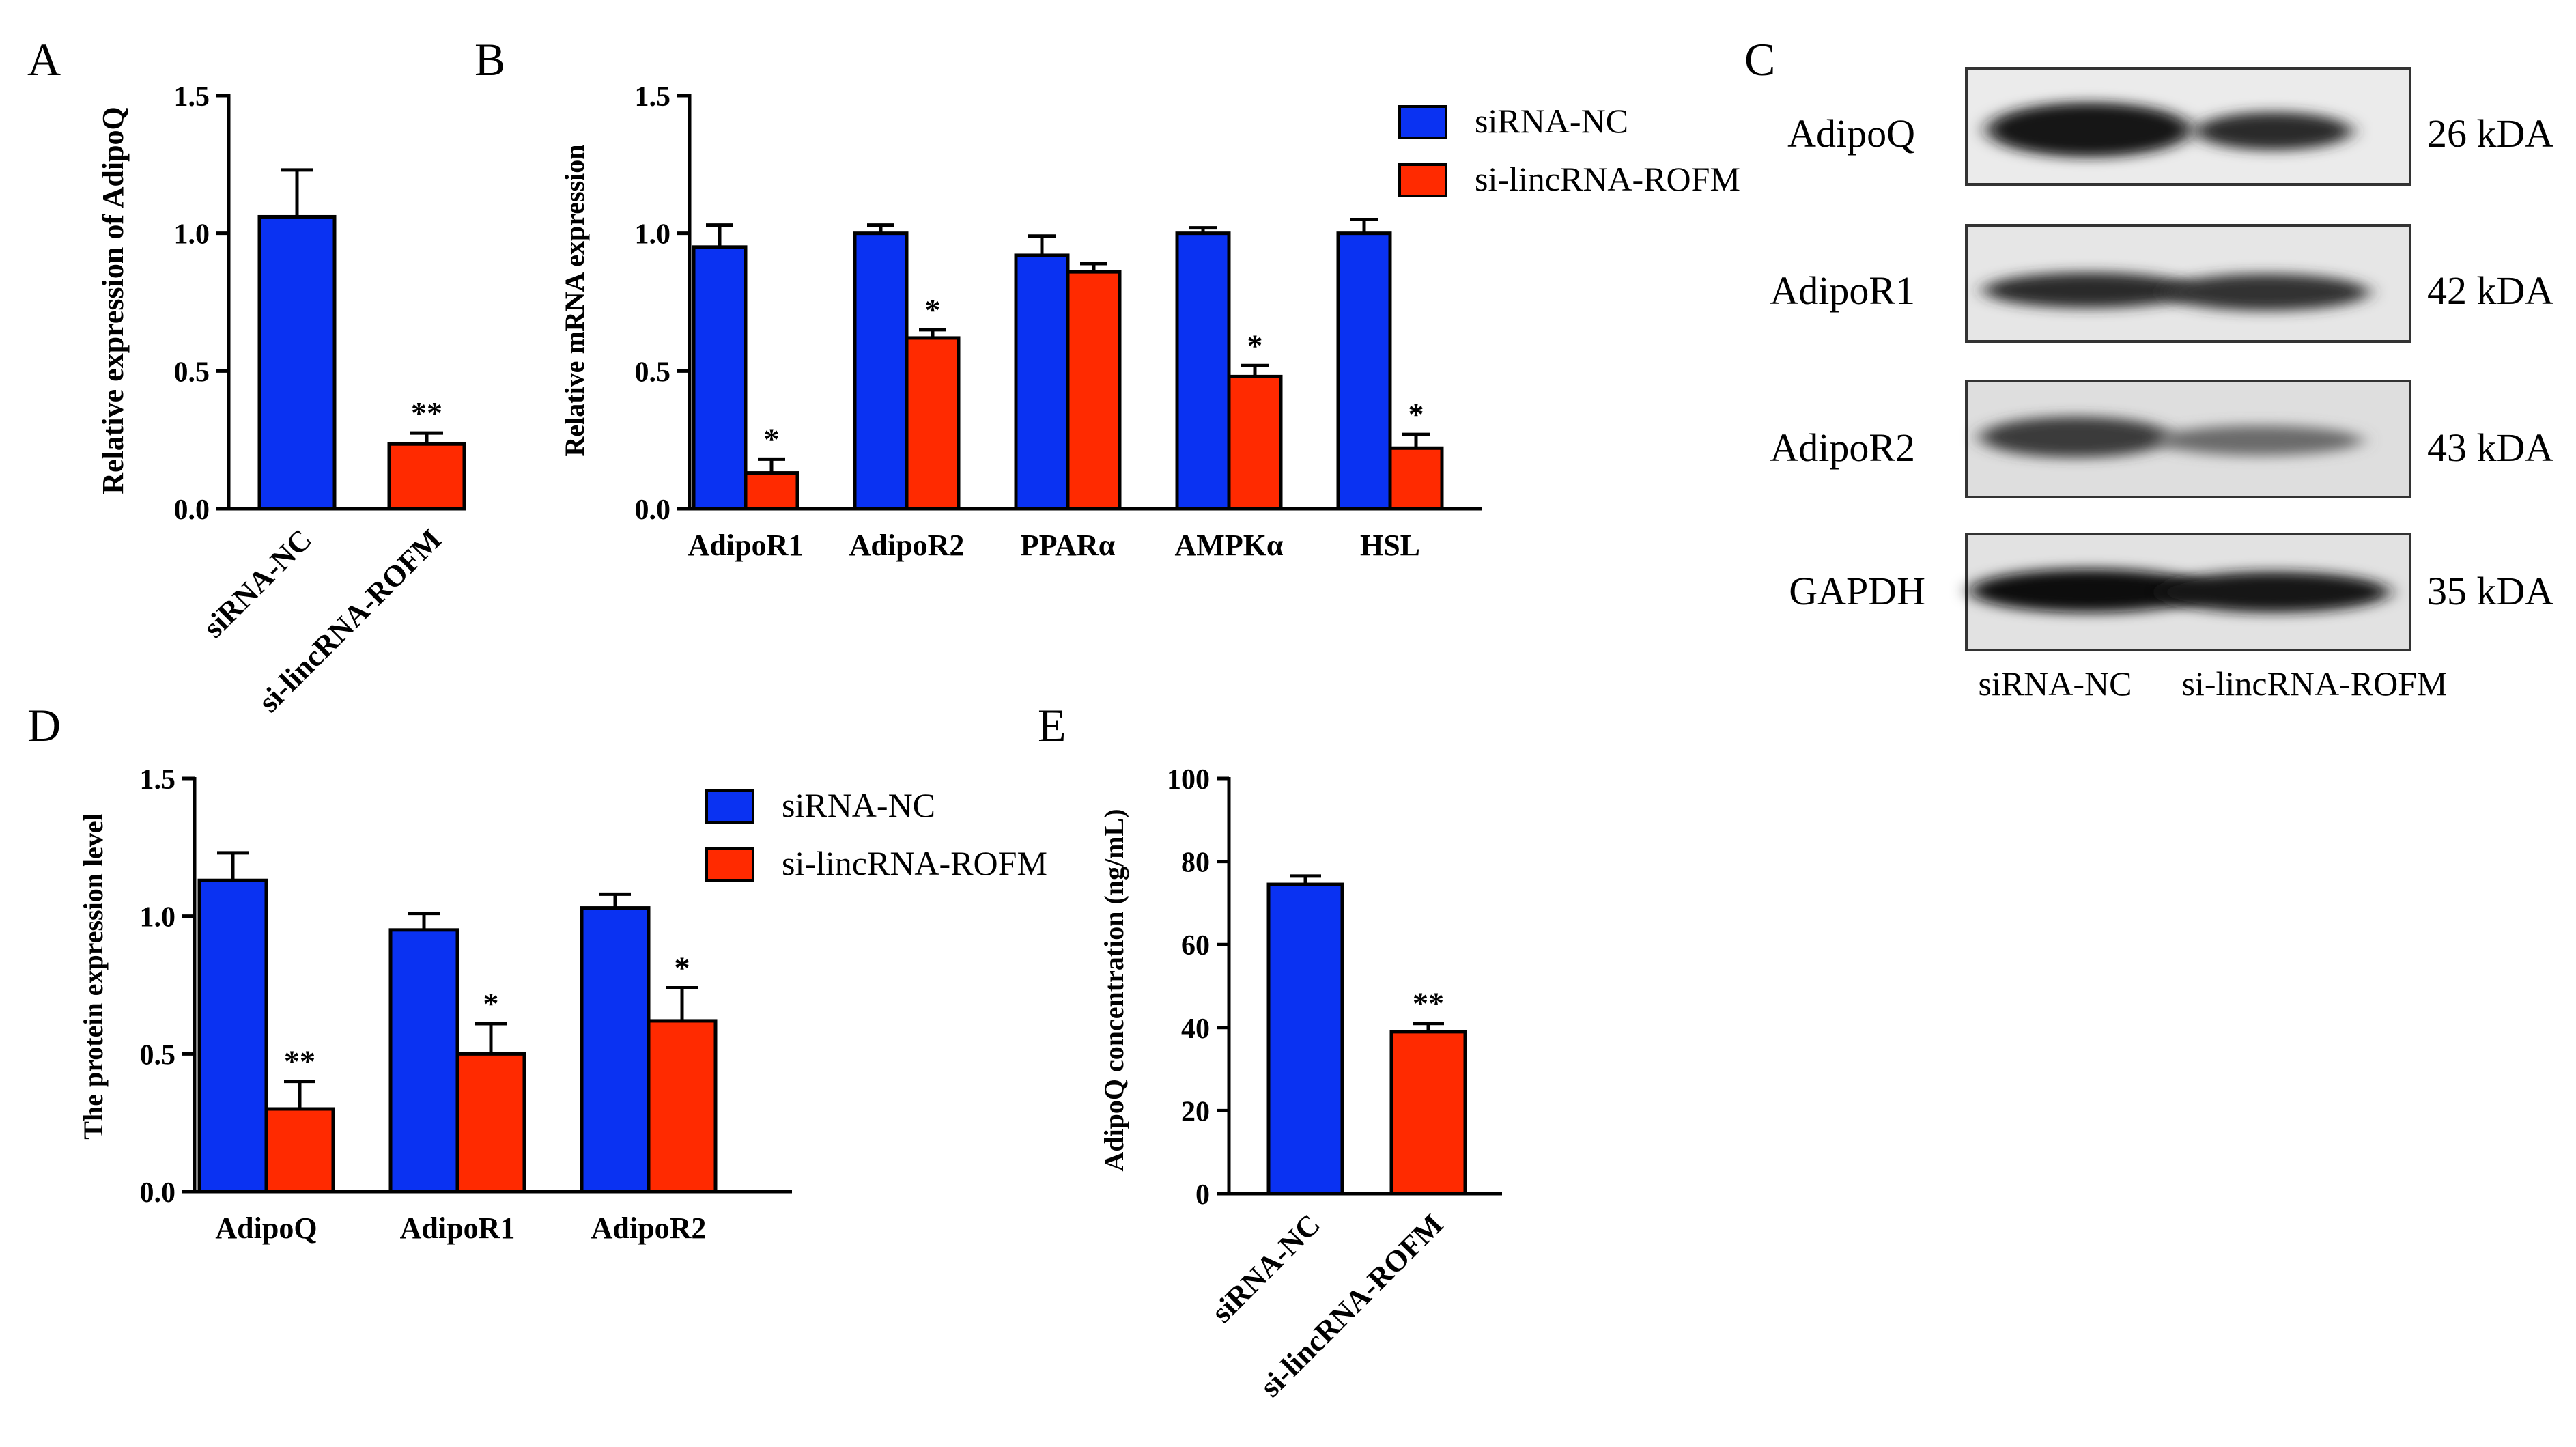 Image resolution: width=2576 pixels, height=1447 pixels. I want to click on blot-label-adipor1: AdipoR1, so click(1842, 290).